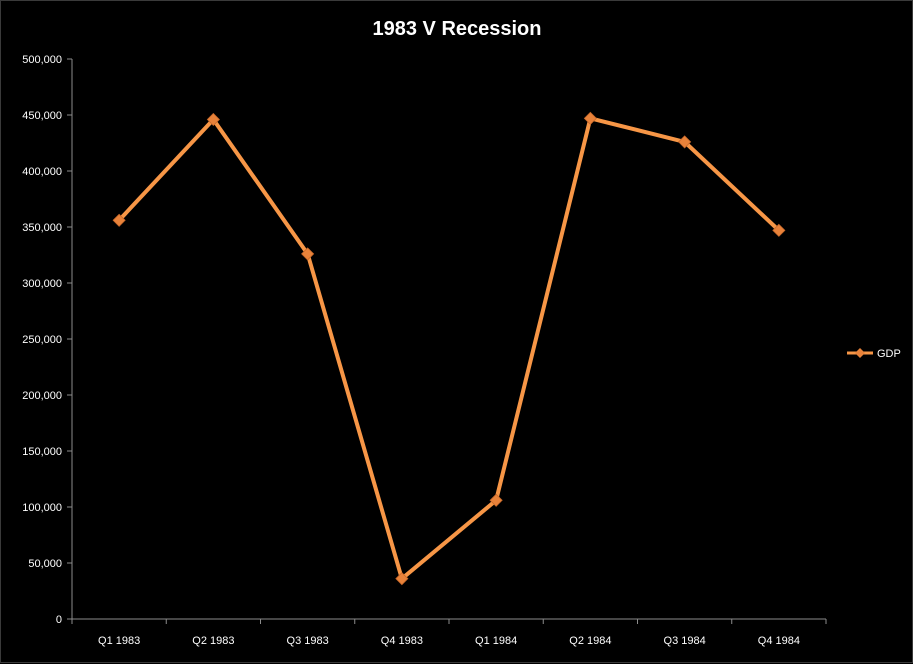 The image size is (913, 664). Describe the element at coordinates (42, 396) in the screenshot. I see `y-tick-label: 200,000` at that location.